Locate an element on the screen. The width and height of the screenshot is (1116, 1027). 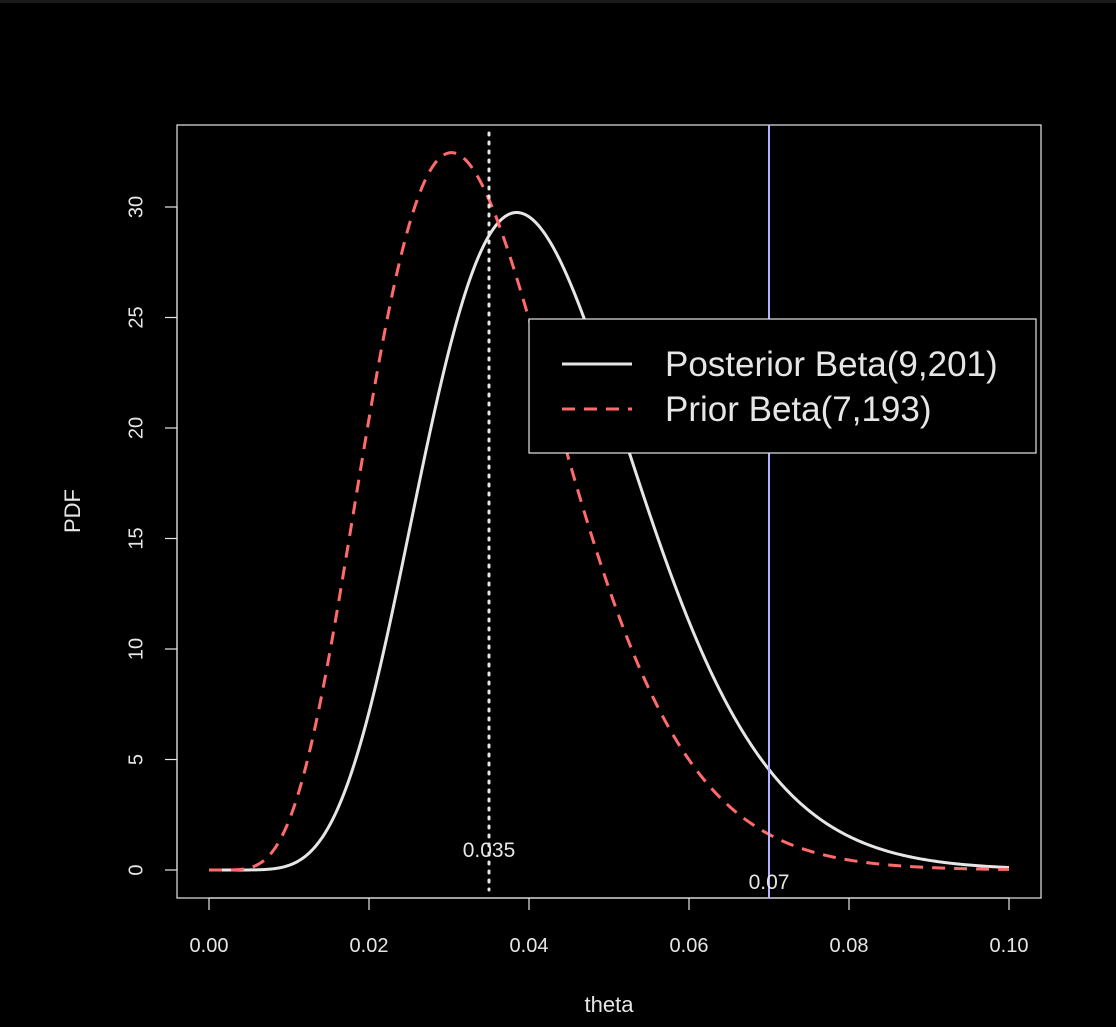
x-axis: 0.00 0.02 0.04 0.06 0.08 0.10 is located at coordinates (609, 927).